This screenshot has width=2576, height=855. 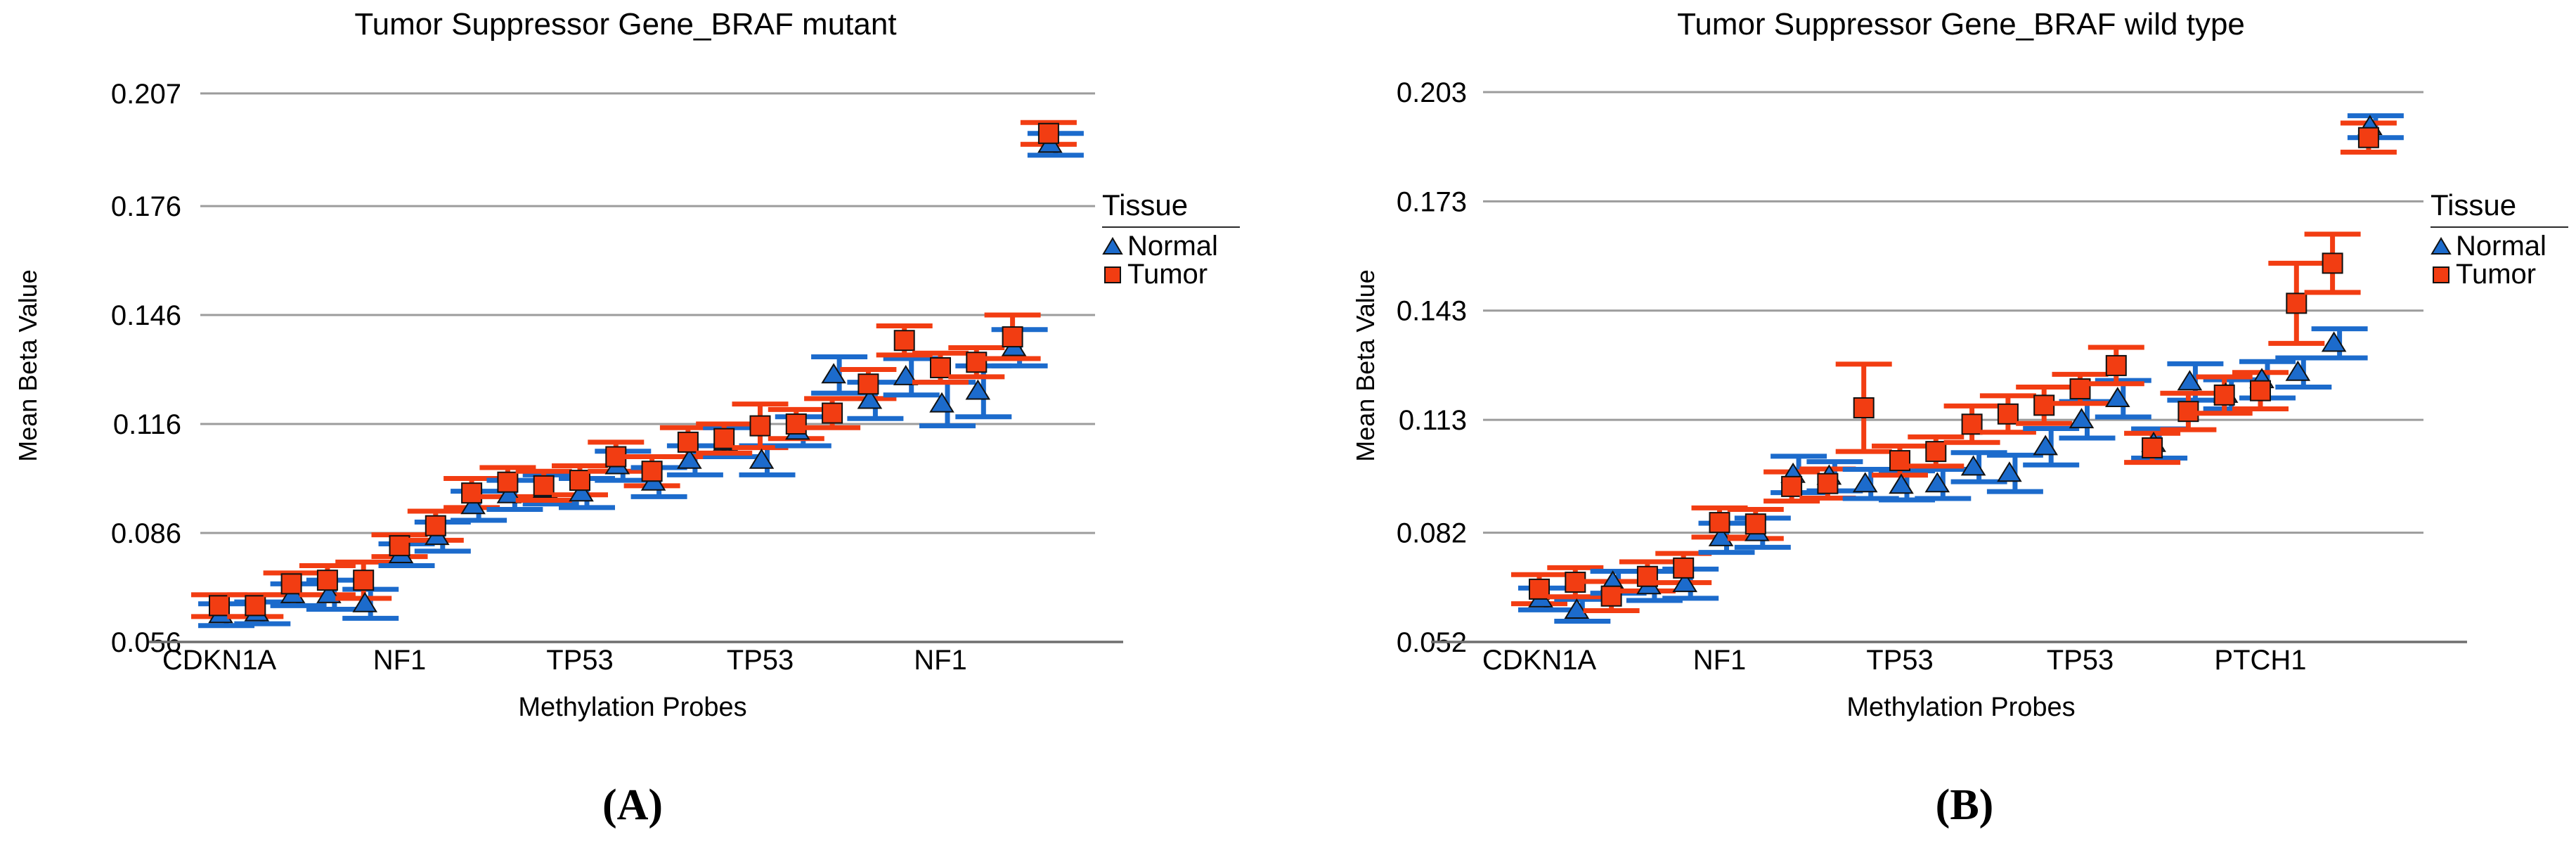 What do you see at coordinates (1432, 93) in the screenshot?
I see `y-tick-label: 0.203` at bounding box center [1432, 93].